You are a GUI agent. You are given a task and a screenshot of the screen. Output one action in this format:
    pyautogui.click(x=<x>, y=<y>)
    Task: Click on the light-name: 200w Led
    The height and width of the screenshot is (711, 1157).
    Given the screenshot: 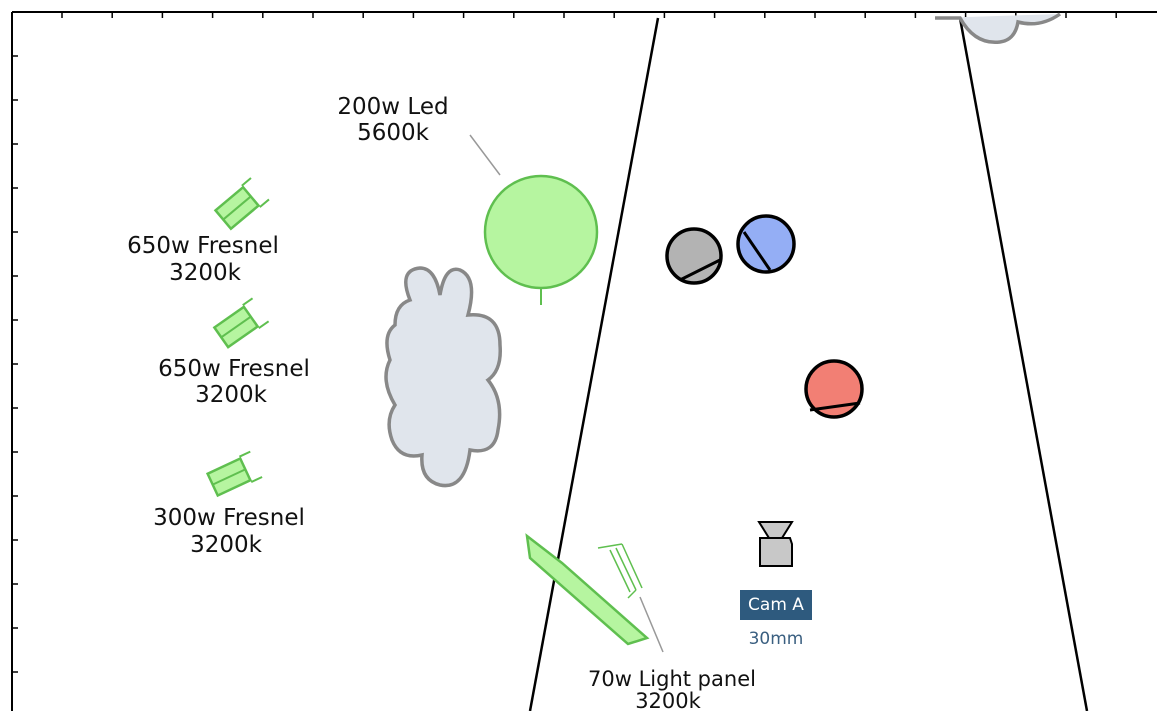 What is the action you would take?
    pyautogui.click(x=392, y=107)
    